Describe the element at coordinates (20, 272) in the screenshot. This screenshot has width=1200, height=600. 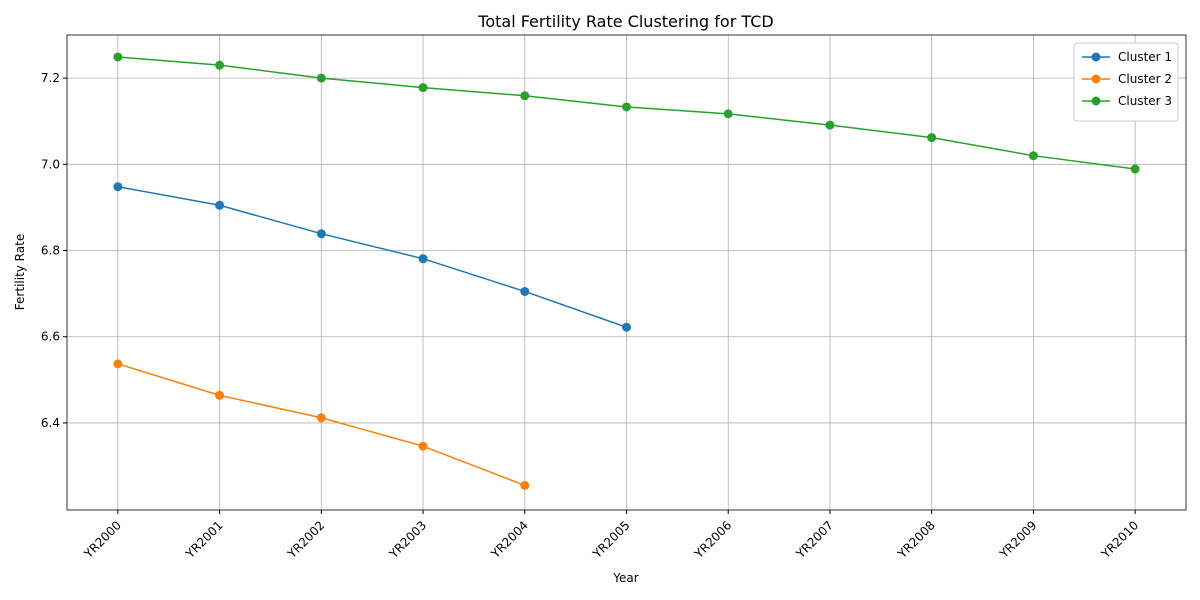
I see `y-axis-label: Fertility Rate` at that location.